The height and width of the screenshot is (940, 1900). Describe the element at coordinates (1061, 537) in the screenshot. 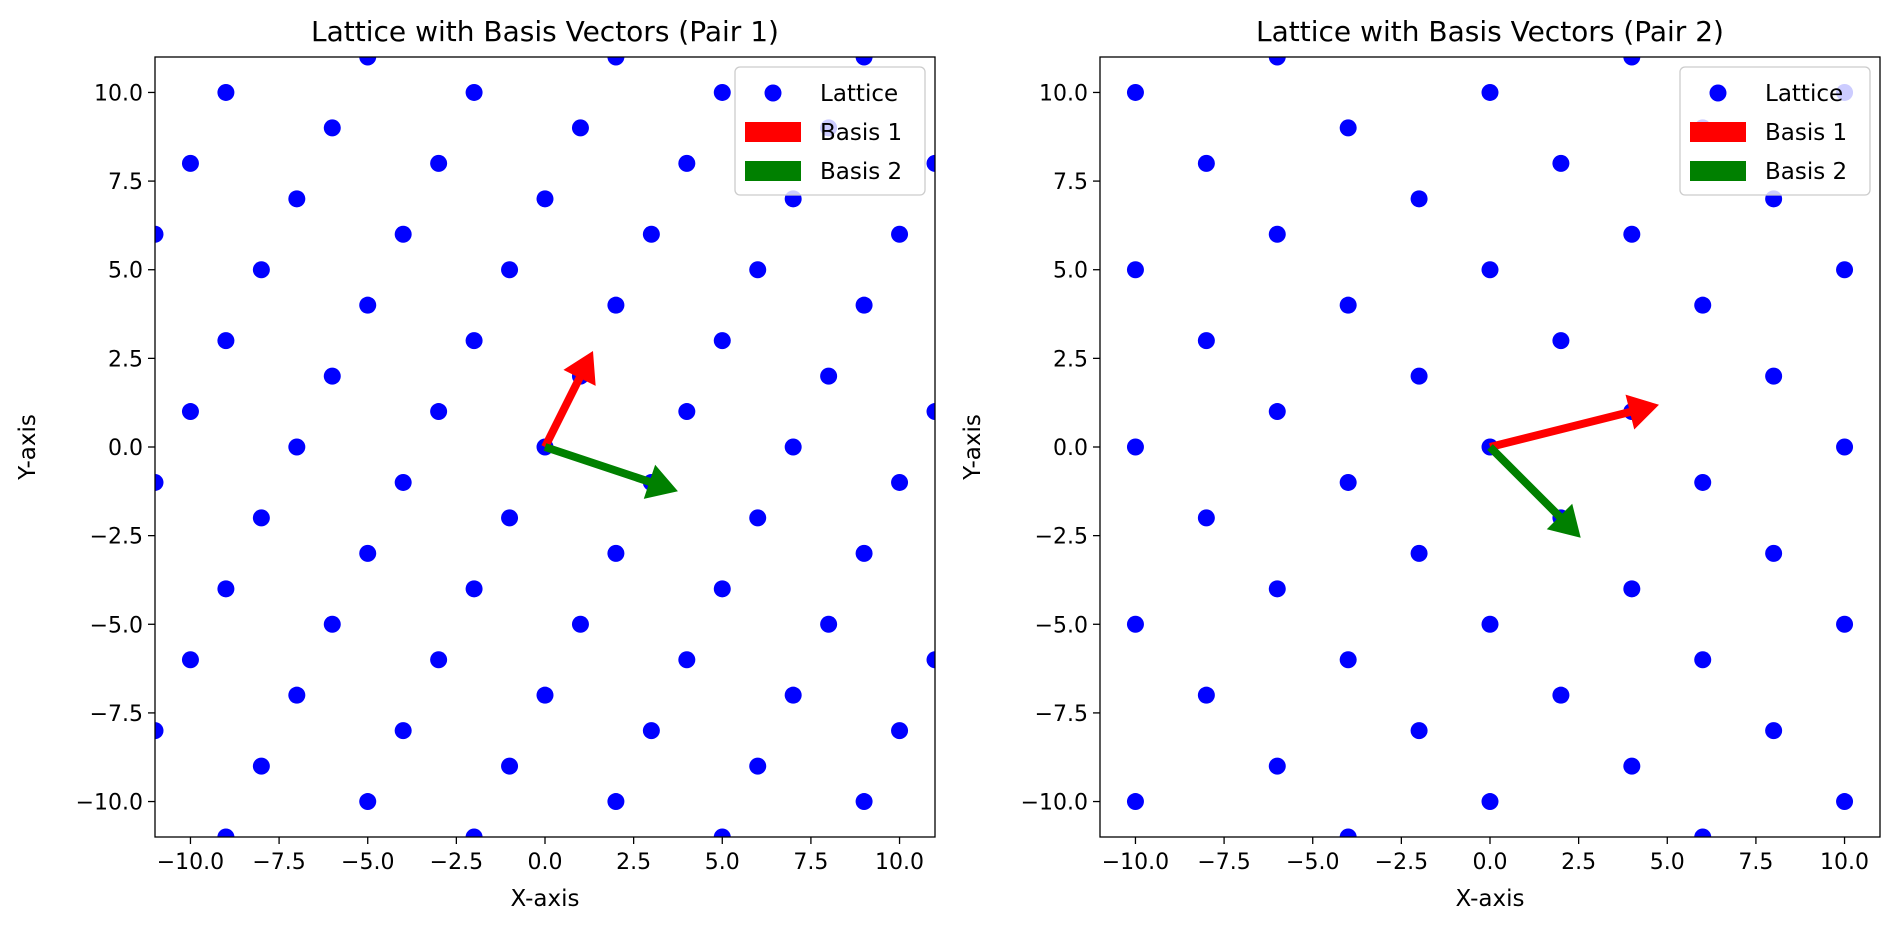

I see `y-tick-label: −2.5` at that location.